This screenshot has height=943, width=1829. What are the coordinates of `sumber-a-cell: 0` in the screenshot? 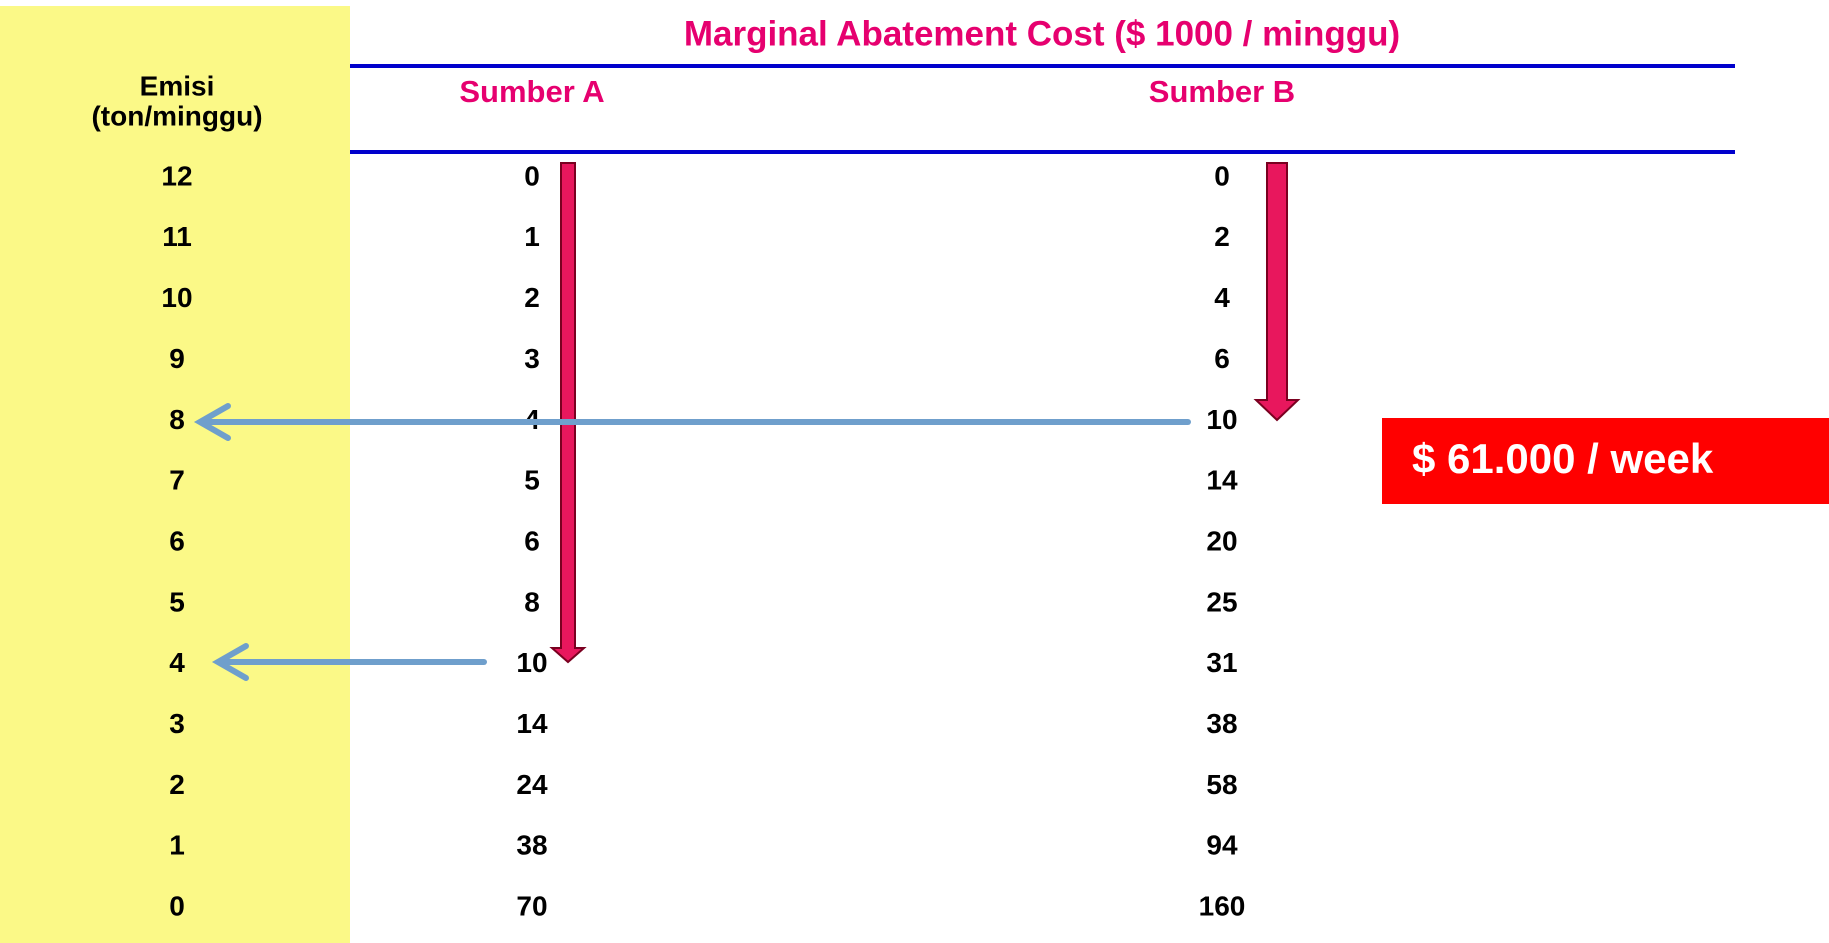 It's located at (532, 175).